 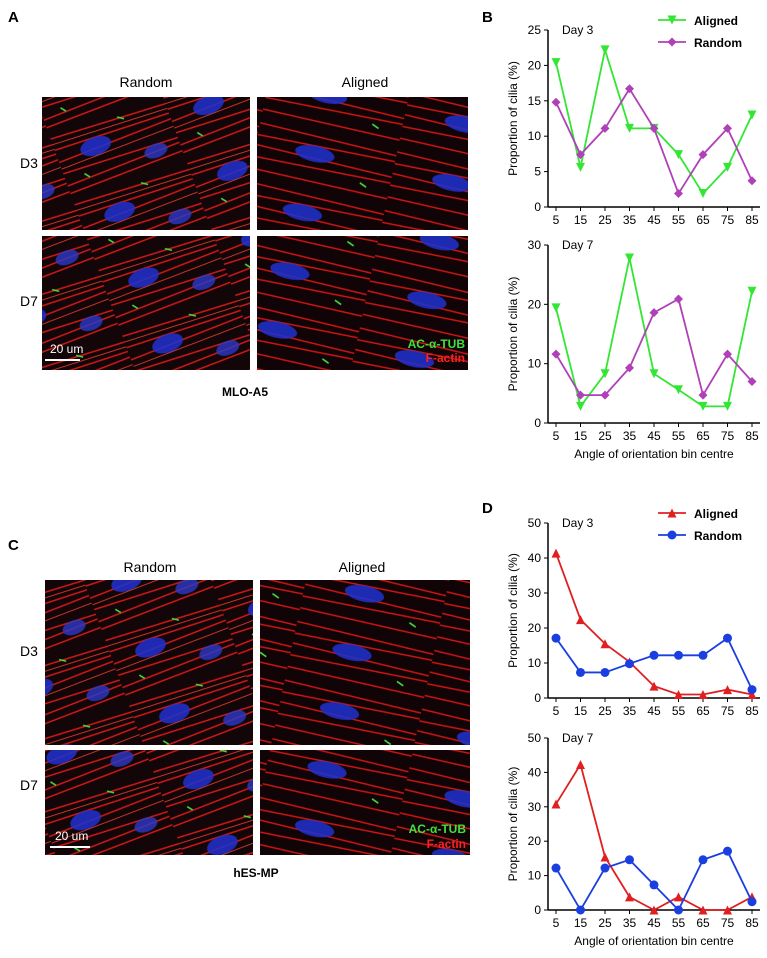 What do you see at coordinates (362, 567) in the screenshot?
I see `column-header: Aligned` at bounding box center [362, 567].